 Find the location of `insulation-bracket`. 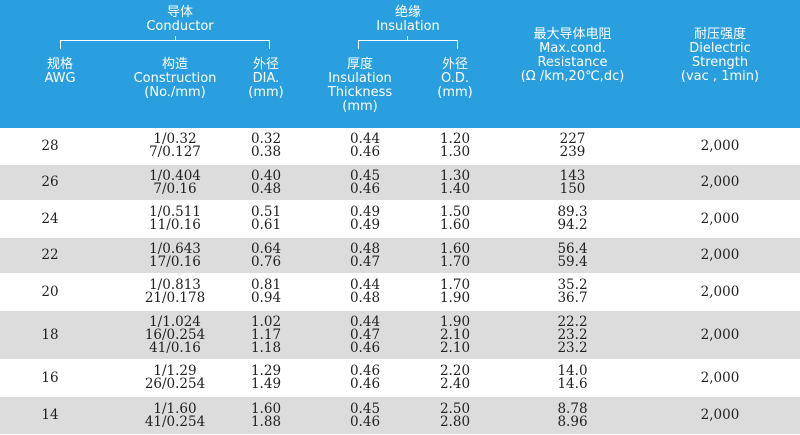

insulation-bracket is located at coordinates (408, 44).